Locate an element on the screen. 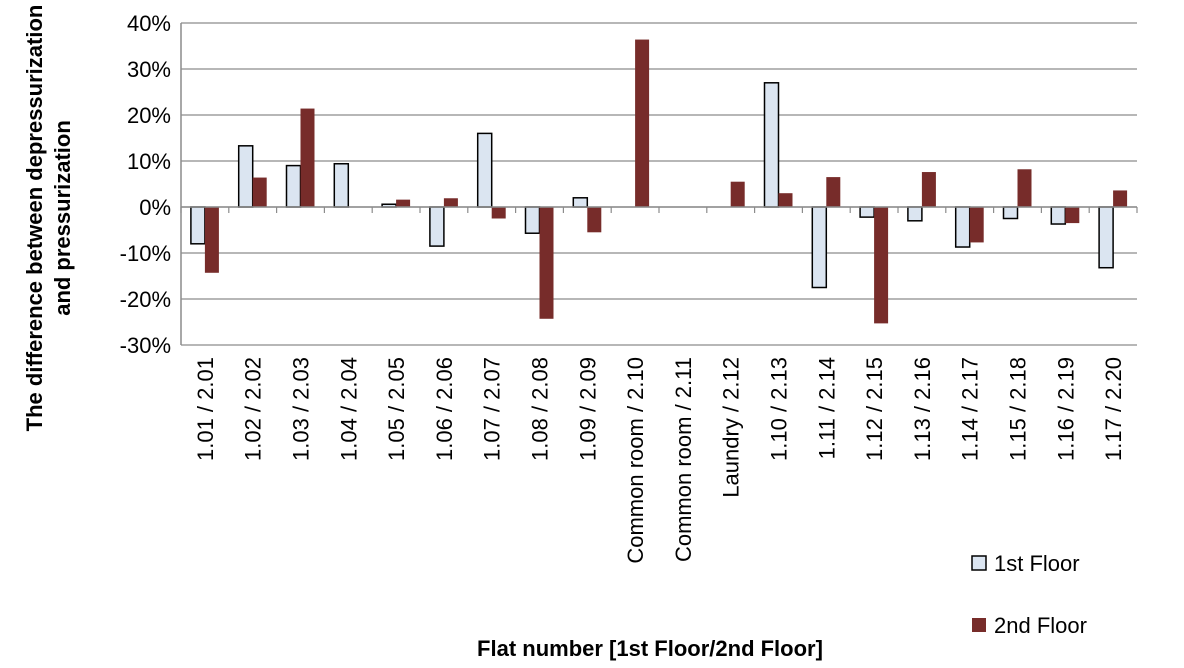 Image resolution: width=1184 pixels, height=668 pixels. y-axis-tick-labels: -30% -20% -10% 0% 10% 20% 30% 40% is located at coordinates (145, 184).